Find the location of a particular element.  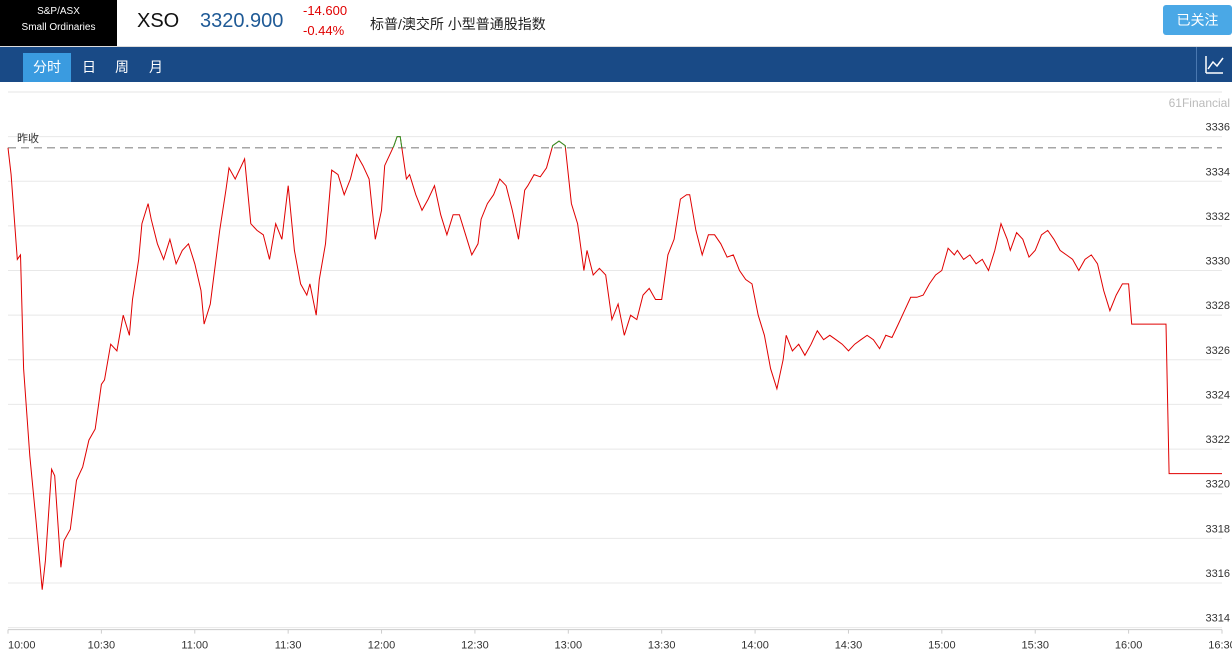

x-tick-label: 11:00 is located at coordinates (194, 646).